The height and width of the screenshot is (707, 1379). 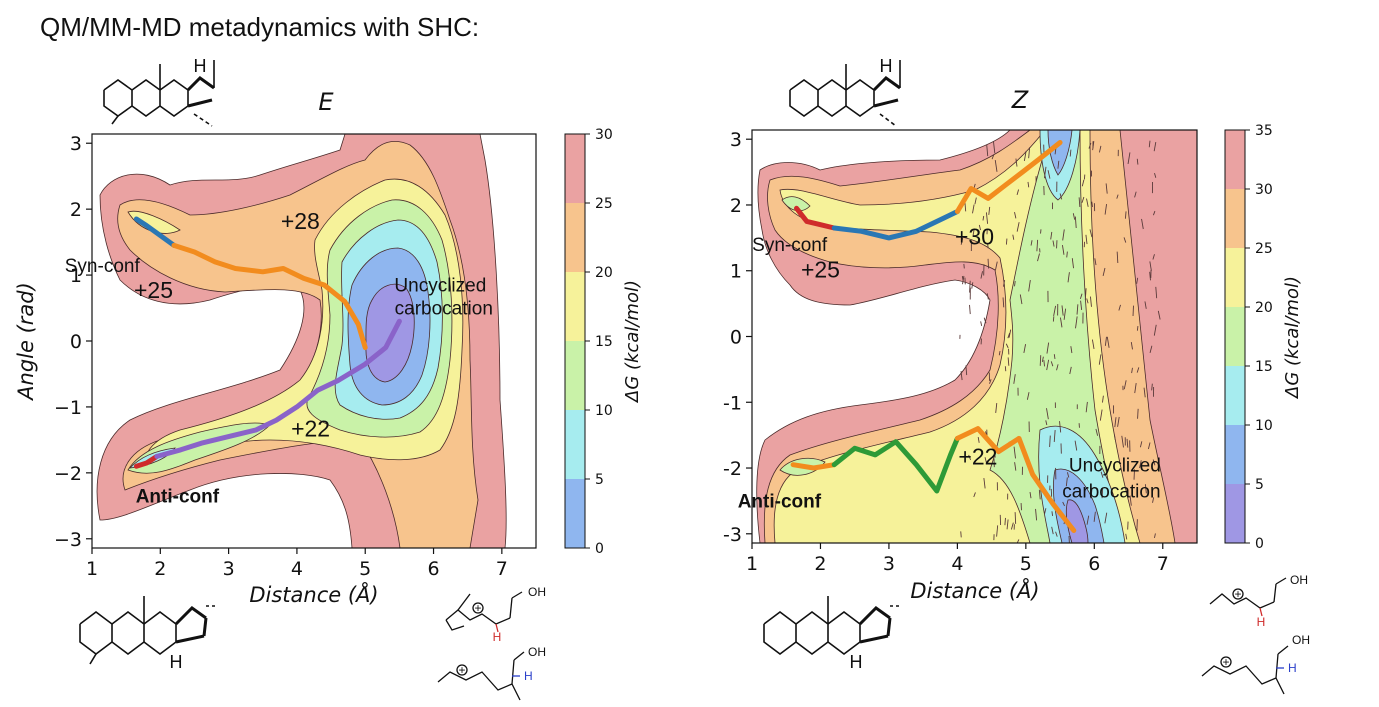 I want to click on trajectory-paths-z, so click(x=933, y=336).